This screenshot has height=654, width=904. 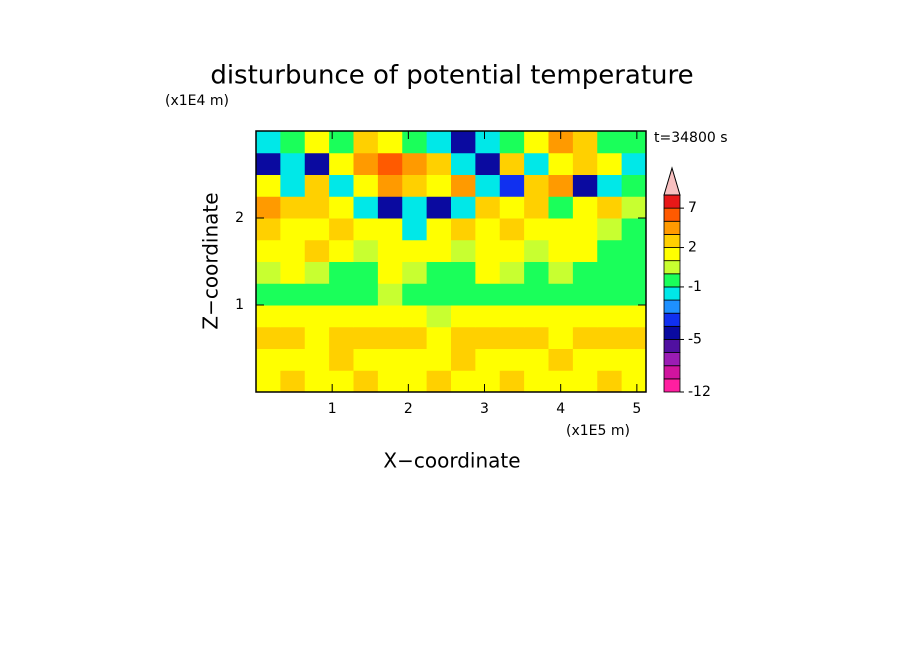 I want to click on x-axis-label: X−coordinate, so click(x=451, y=461).